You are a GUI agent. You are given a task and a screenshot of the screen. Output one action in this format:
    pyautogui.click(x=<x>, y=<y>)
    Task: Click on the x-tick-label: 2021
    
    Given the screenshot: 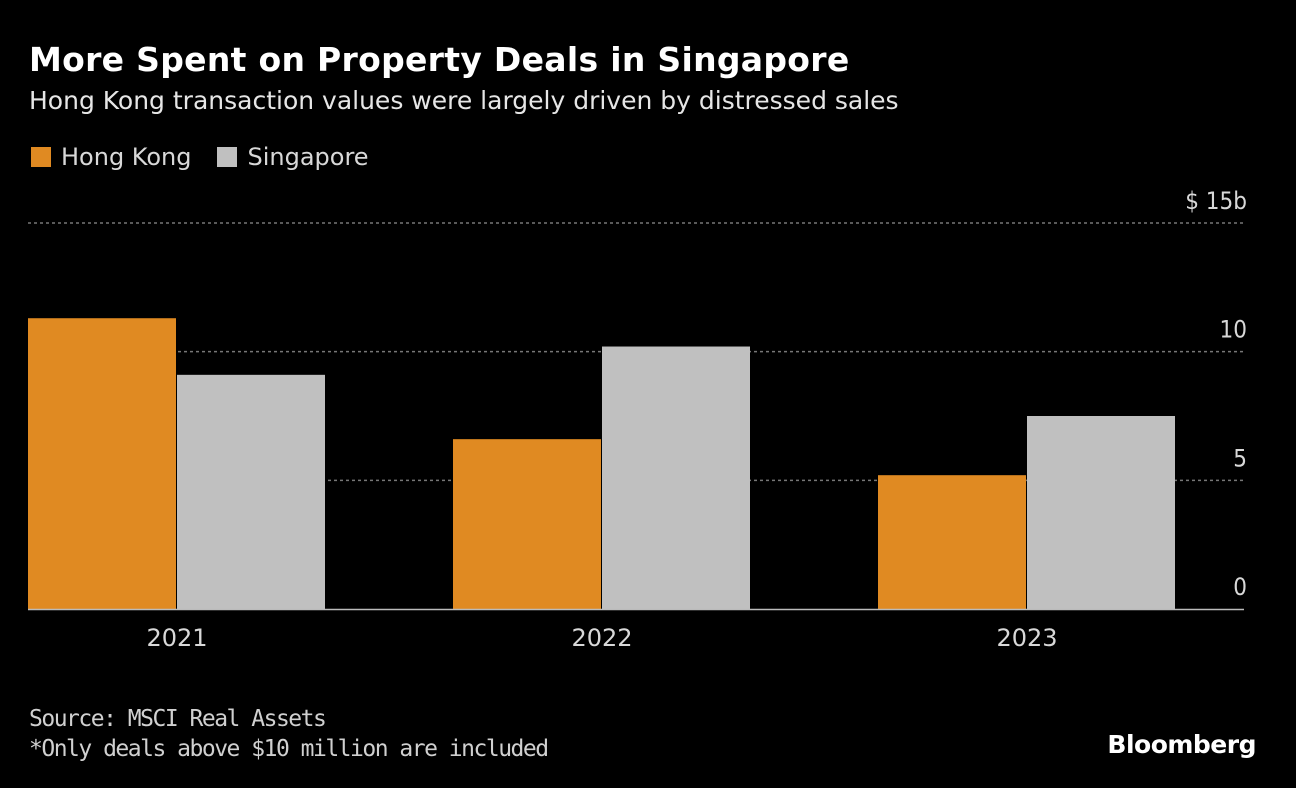 What is the action you would take?
    pyautogui.click(x=176, y=638)
    